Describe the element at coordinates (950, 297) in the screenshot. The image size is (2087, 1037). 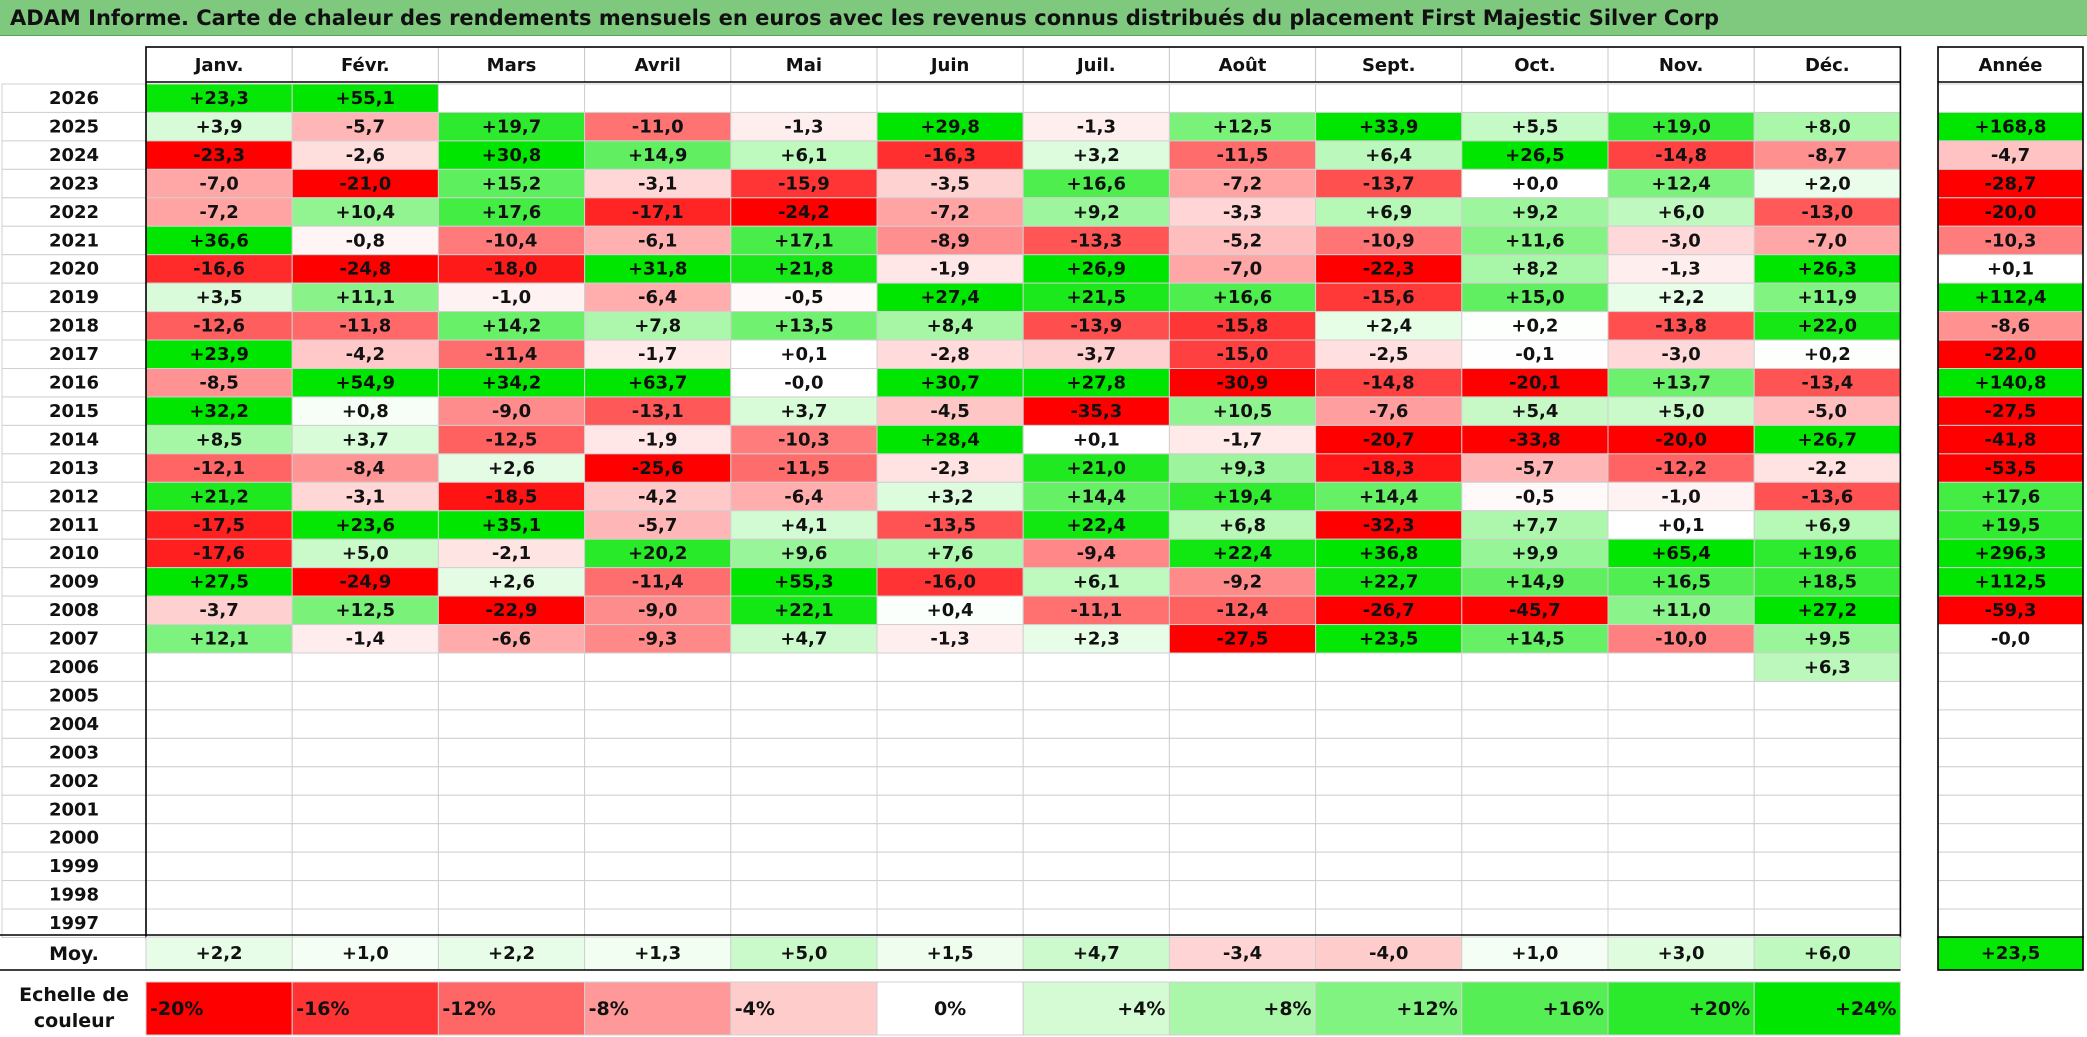
I see `cell-value: +27,4` at that location.